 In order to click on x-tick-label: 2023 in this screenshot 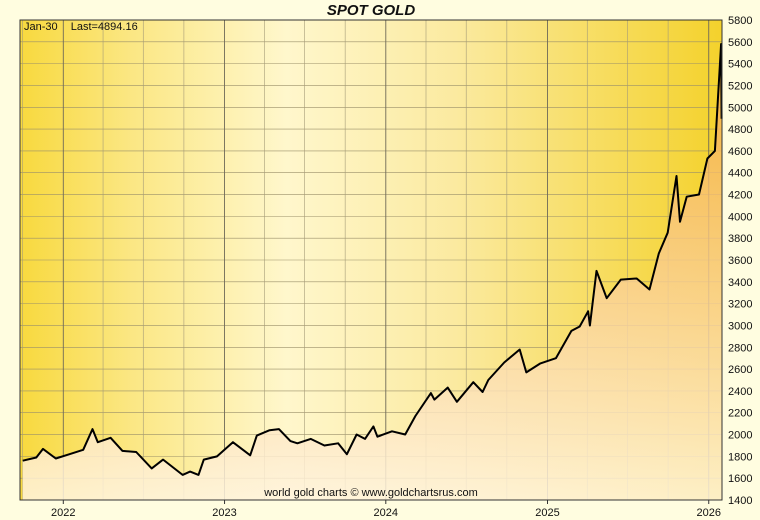, I will do `click(224, 513)`.